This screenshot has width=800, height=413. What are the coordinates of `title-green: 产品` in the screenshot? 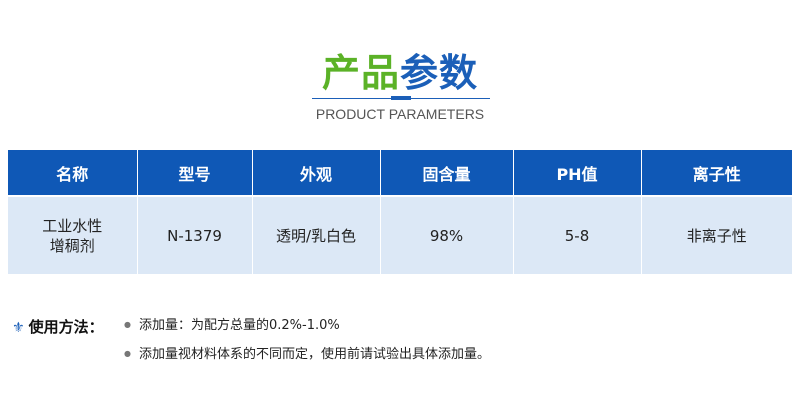 It's located at (360, 73).